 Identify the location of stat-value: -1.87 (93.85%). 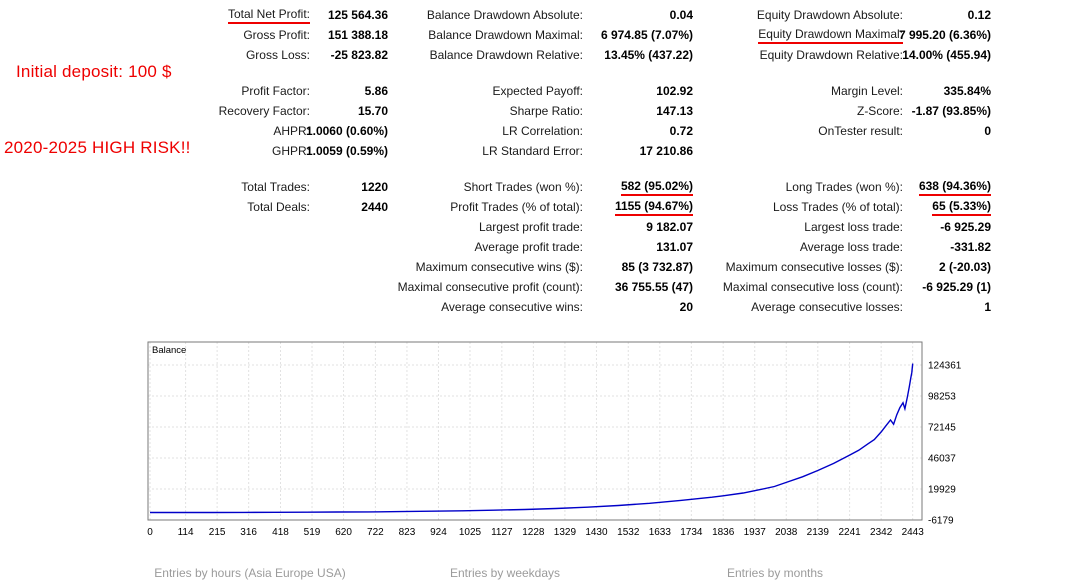
(951, 111).